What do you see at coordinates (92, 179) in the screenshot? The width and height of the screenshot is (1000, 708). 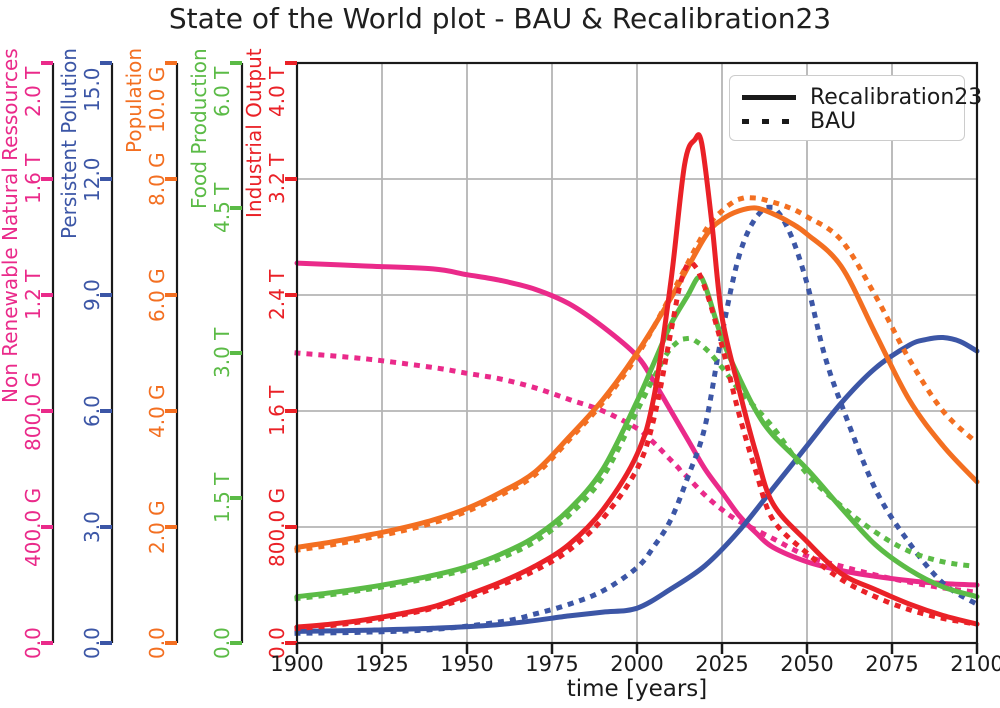 I see `y-tick-label: 12.0` at bounding box center [92, 179].